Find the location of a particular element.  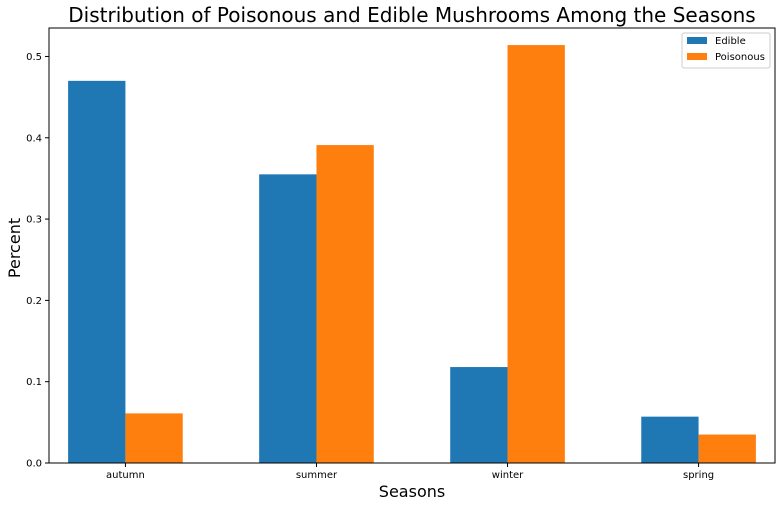

y-tick-label: 0.2 is located at coordinates (34, 301).